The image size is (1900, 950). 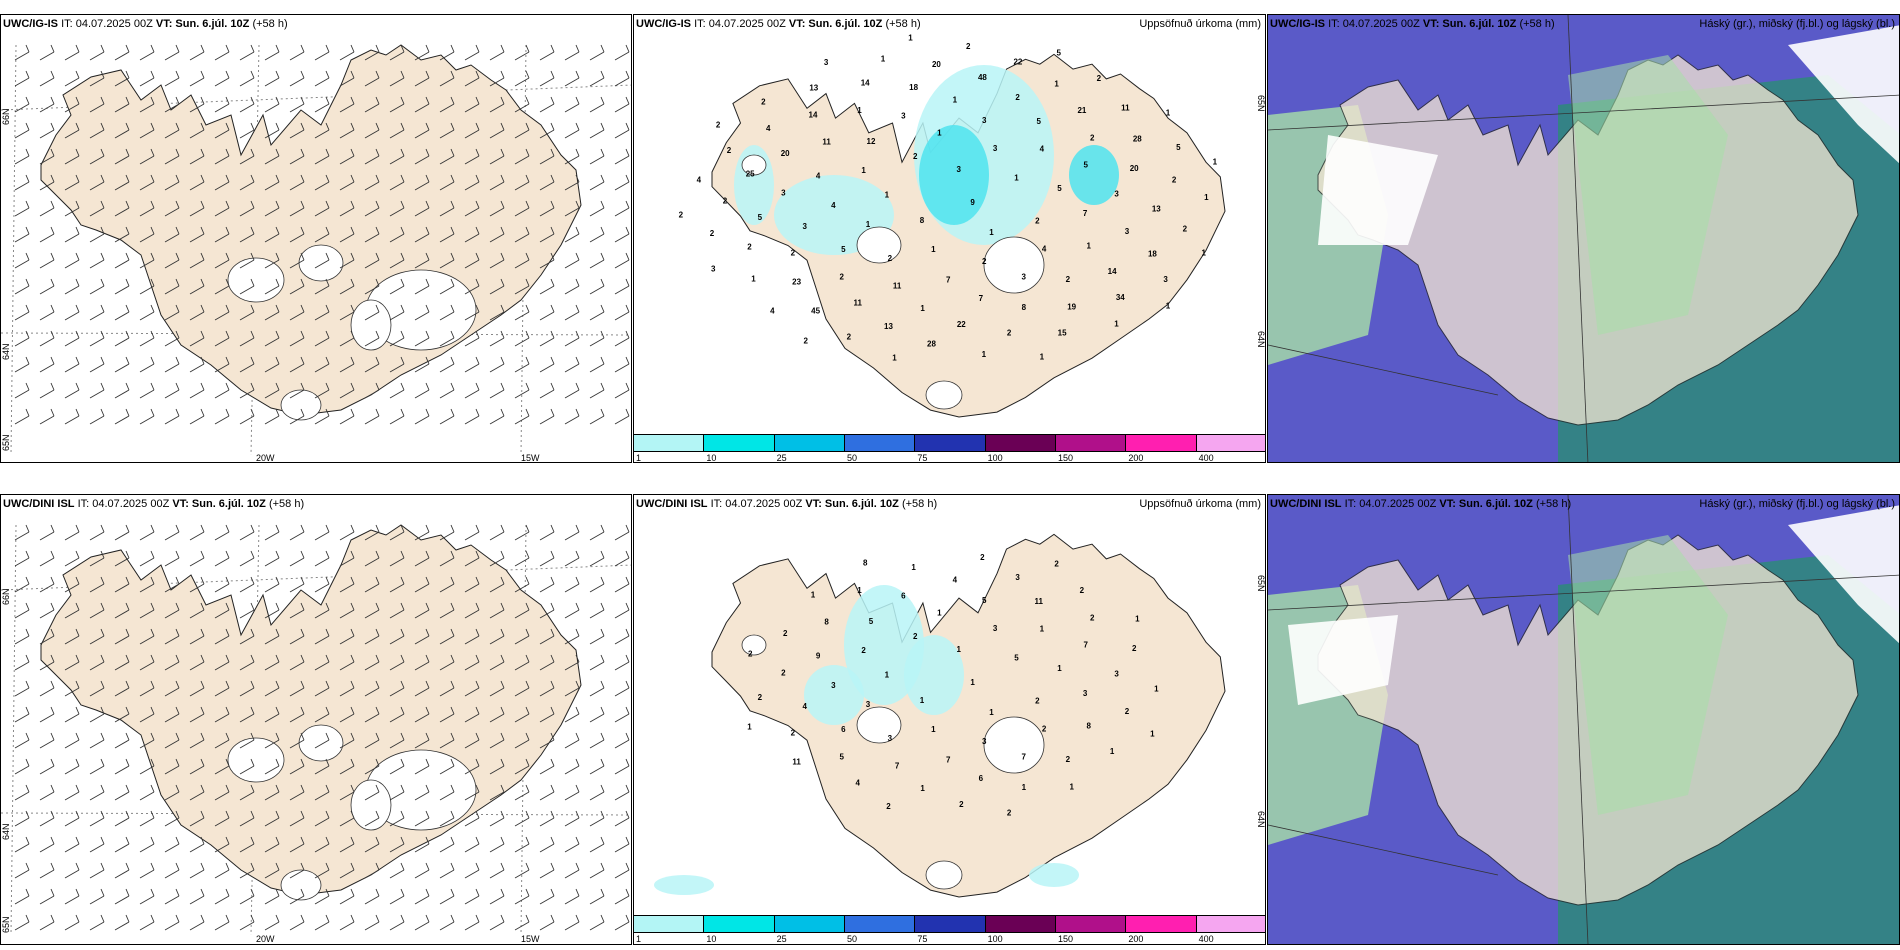 What do you see at coordinates (1062, 333) in the screenshot?
I see `precip-value: 15` at bounding box center [1062, 333].